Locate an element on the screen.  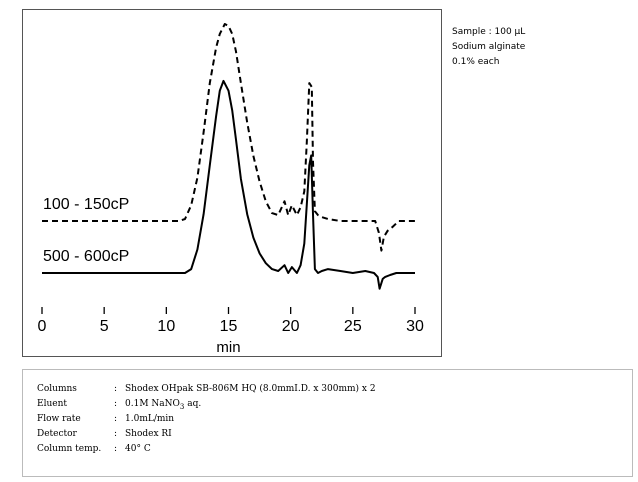
trace-label: 500 - 600cP is located at coordinates (86, 256).